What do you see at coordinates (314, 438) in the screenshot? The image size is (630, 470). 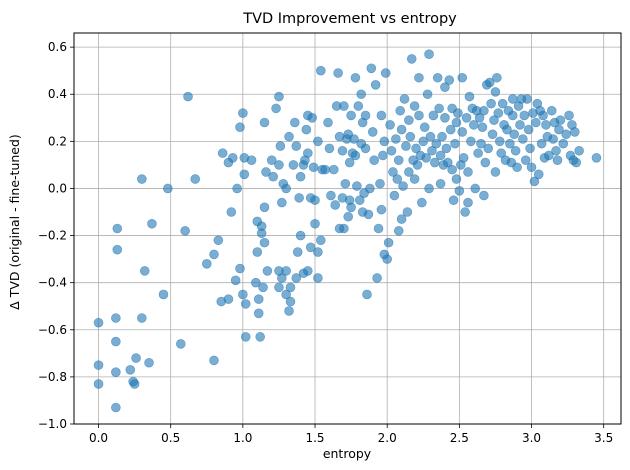 I see `x-tick-label: 1.5` at bounding box center [314, 438].